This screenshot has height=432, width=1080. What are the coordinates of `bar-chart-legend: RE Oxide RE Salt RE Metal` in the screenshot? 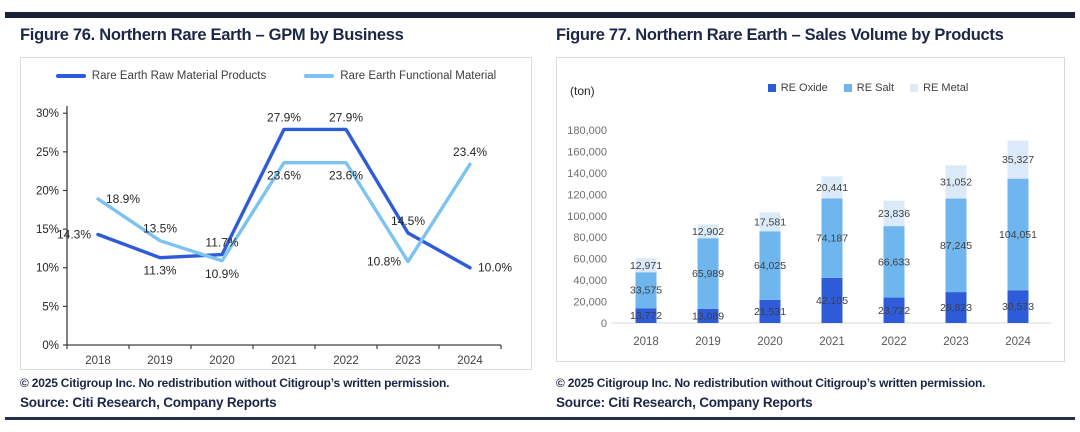 It's located at (868, 88).